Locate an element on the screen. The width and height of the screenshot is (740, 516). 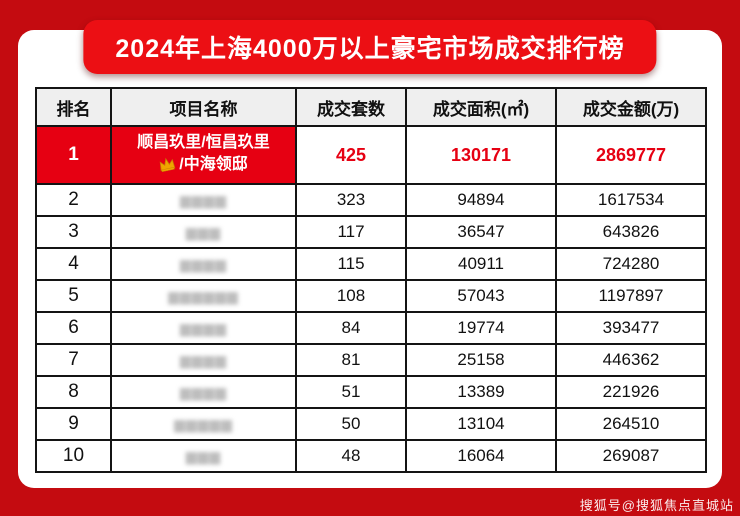
amount-cell: 446362 is located at coordinates (631, 360).